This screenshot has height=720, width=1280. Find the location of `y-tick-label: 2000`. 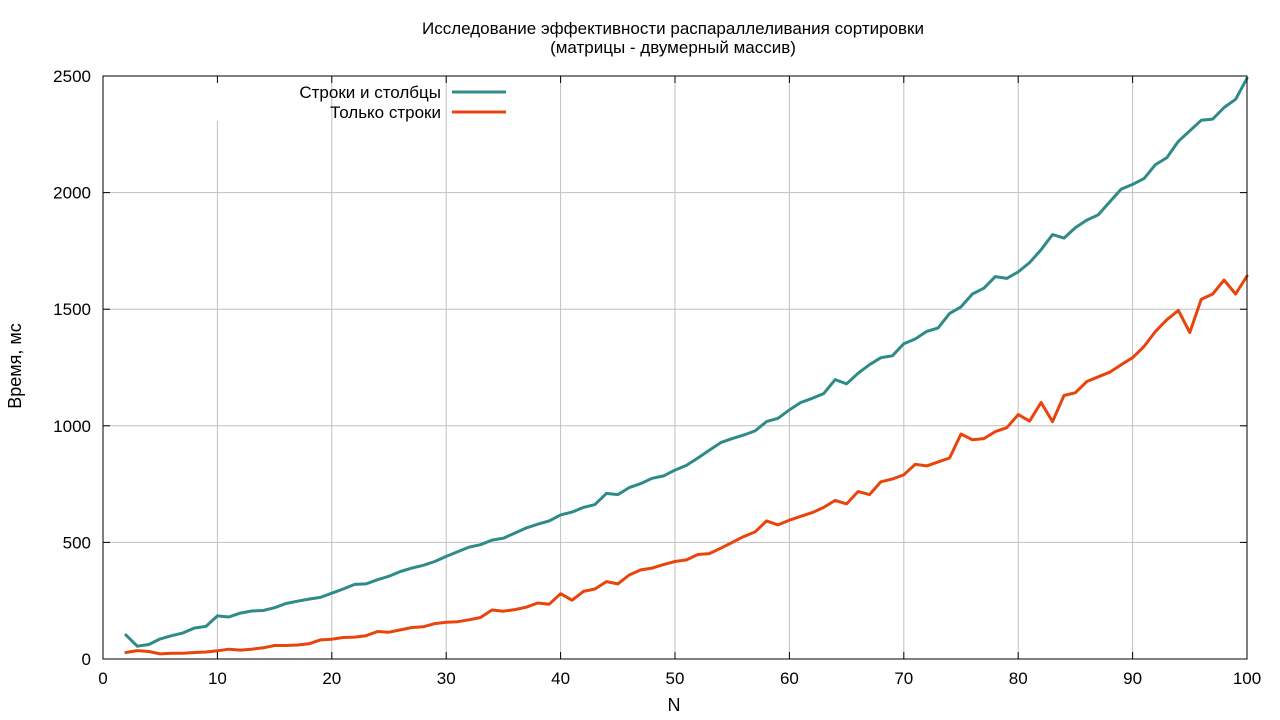

y-tick-label: 2000 is located at coordinates (72, 193).